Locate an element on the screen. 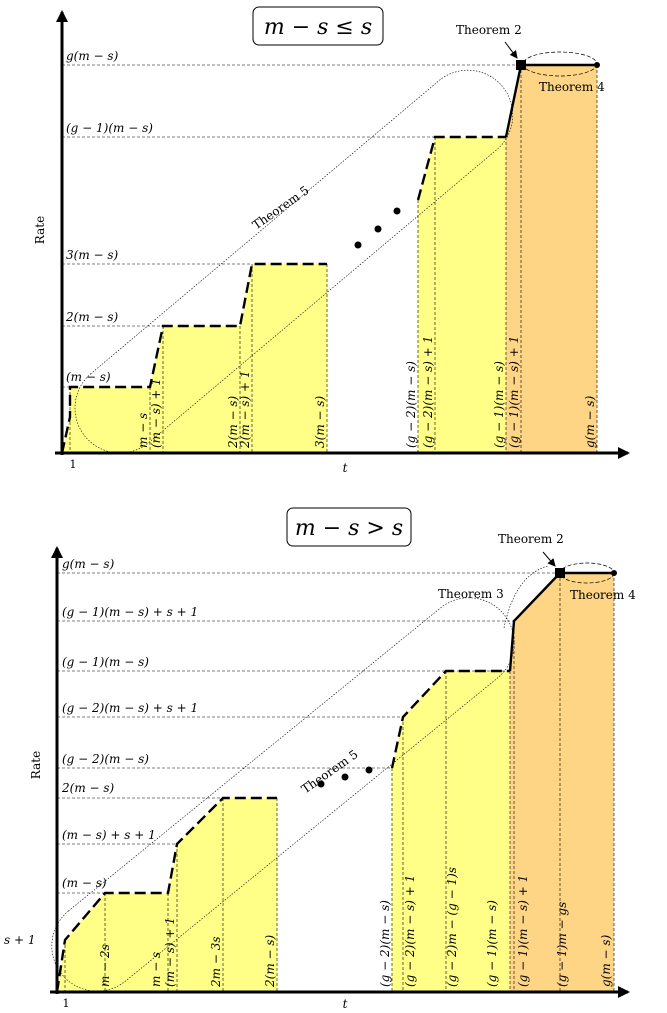  top-theorem2-point is located at coordinates (521, 65).